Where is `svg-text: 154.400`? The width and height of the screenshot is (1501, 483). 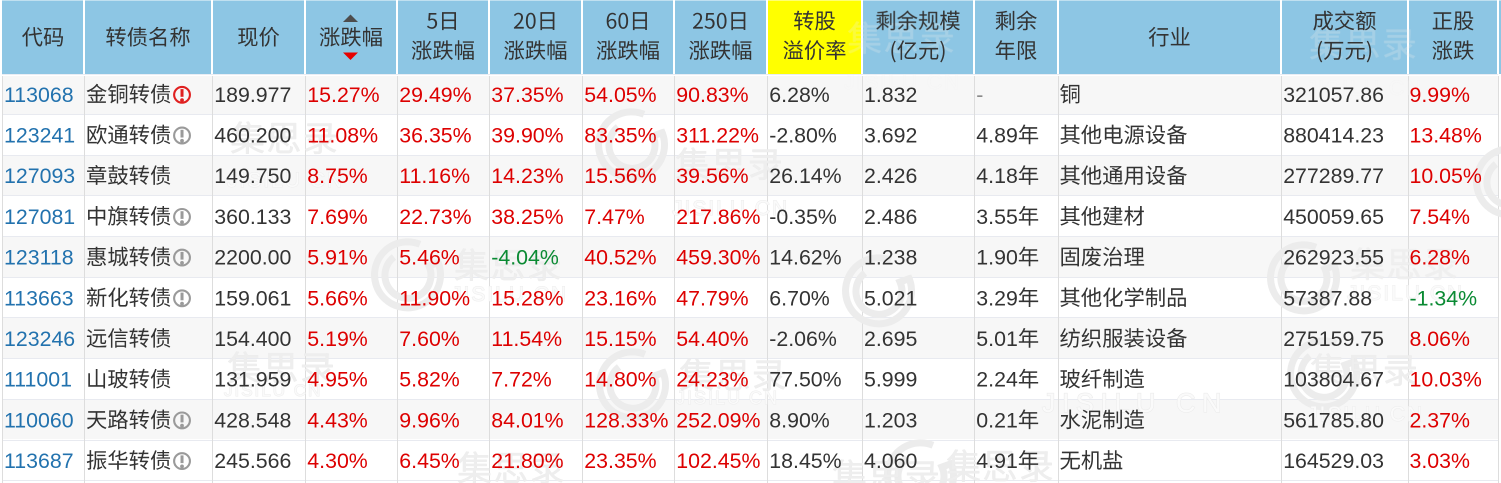
svg-text: 154.400 is located at coordinates (252, 339).